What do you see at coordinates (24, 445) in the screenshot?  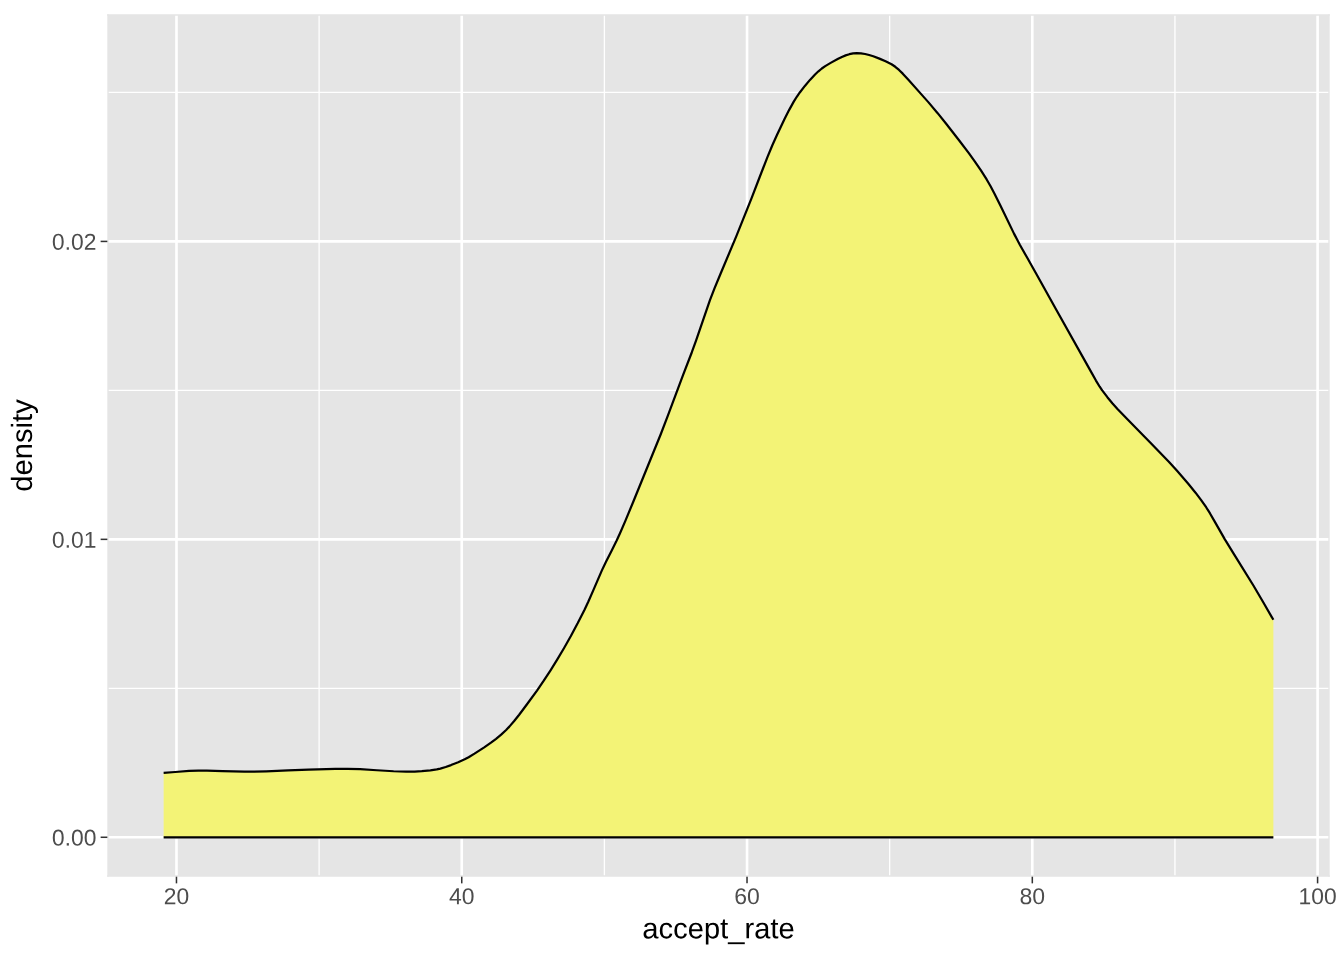 I see `y-axis-title: density` at bounding box center [24, 445].